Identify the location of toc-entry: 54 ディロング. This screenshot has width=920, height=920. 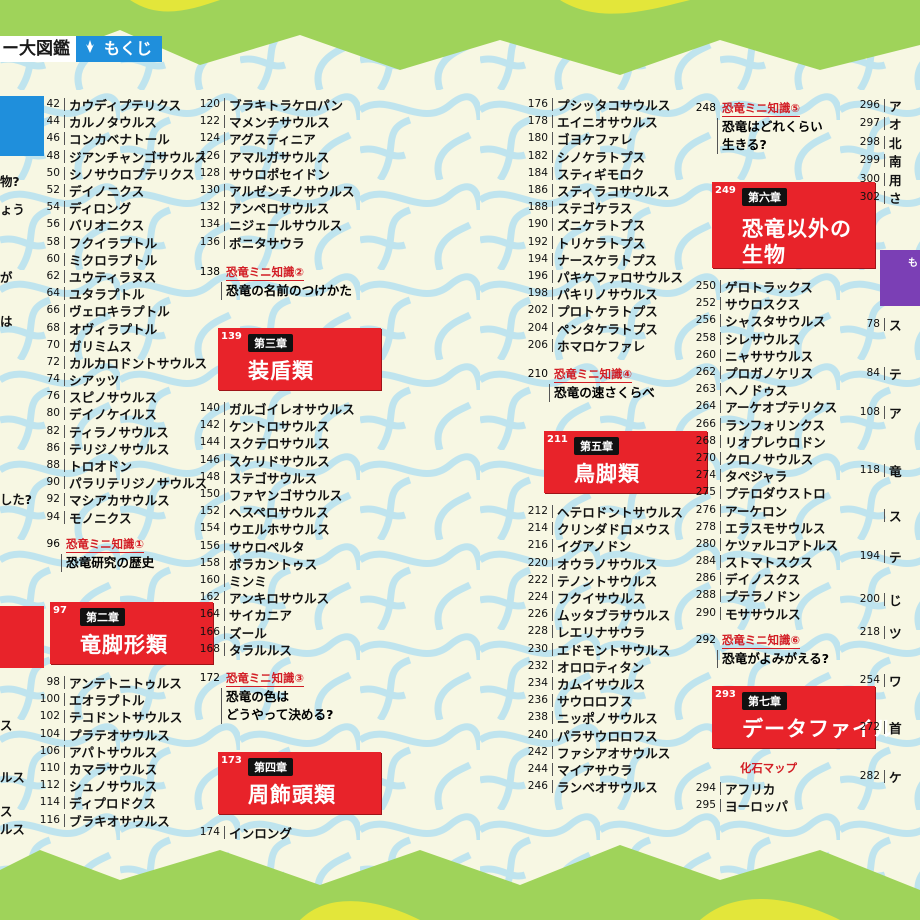
(121, 207).